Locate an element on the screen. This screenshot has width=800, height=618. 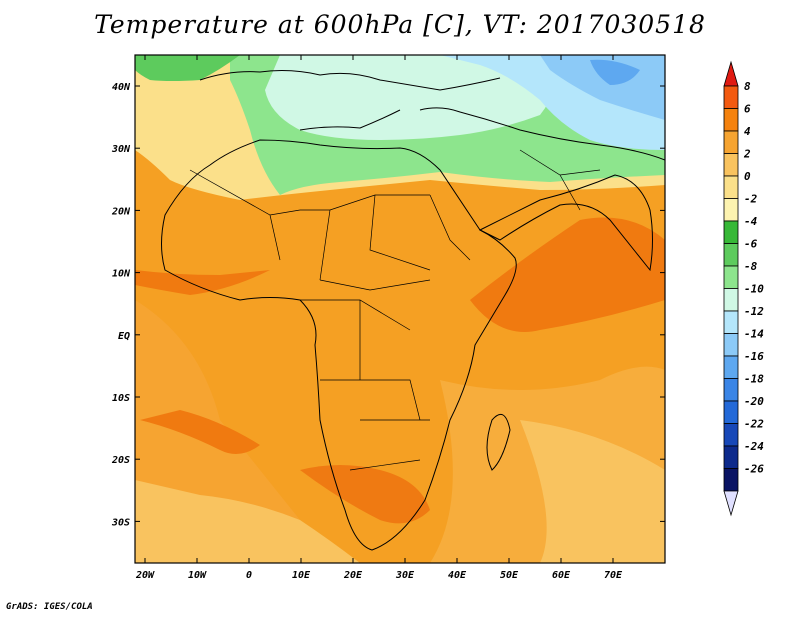
colorbar-label: -6 is located at coordinates (751, 244).